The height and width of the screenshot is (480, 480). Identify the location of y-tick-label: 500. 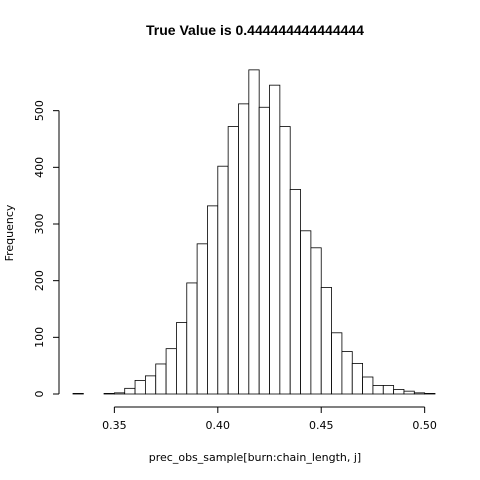
(39, 110).